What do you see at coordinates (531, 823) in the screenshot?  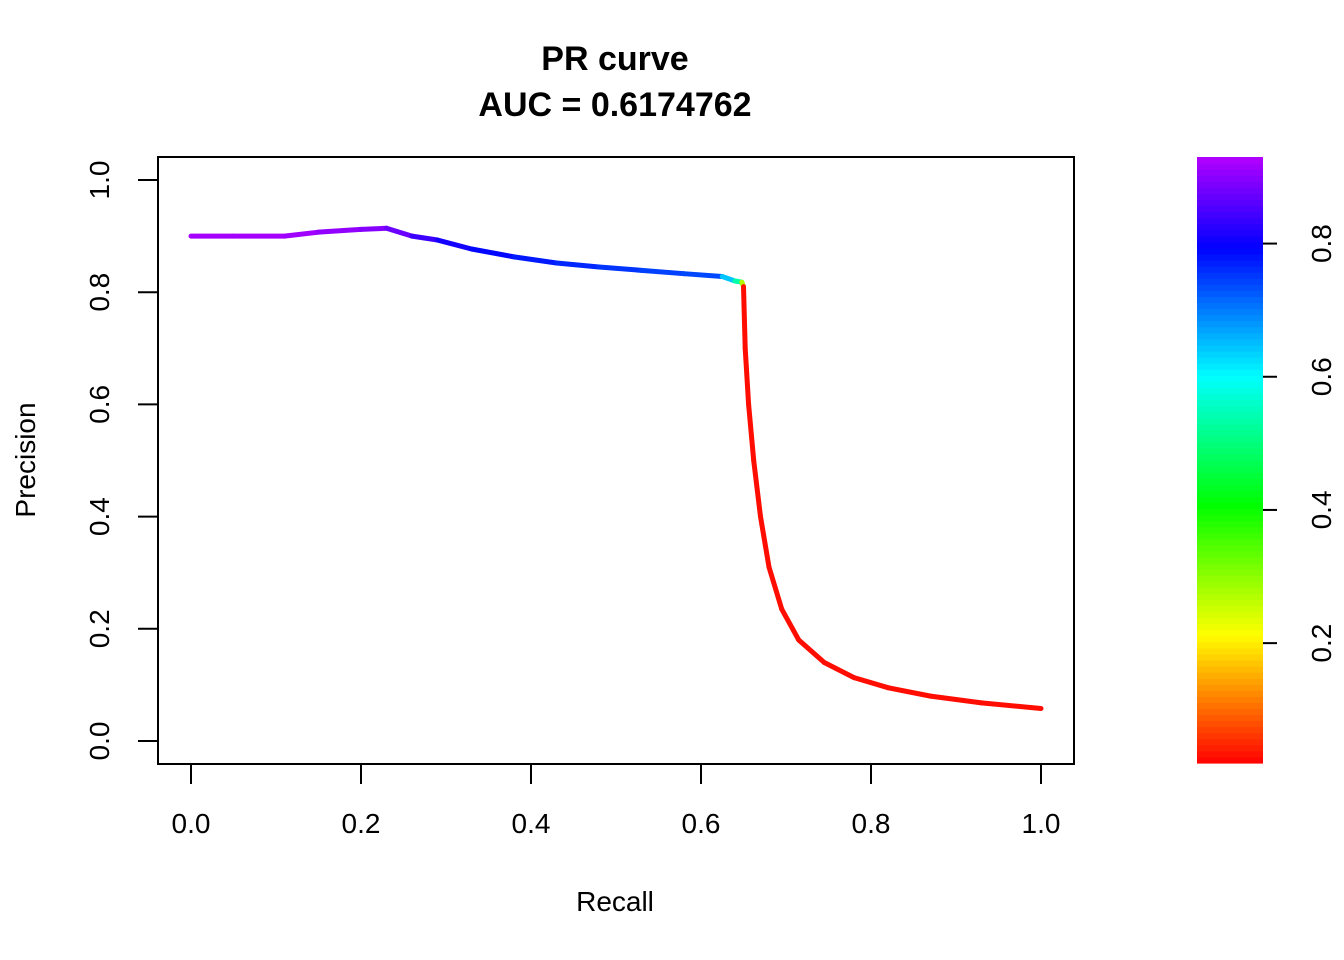 I see `x-tick-label: 0.4` at bounding box center [531, 823].